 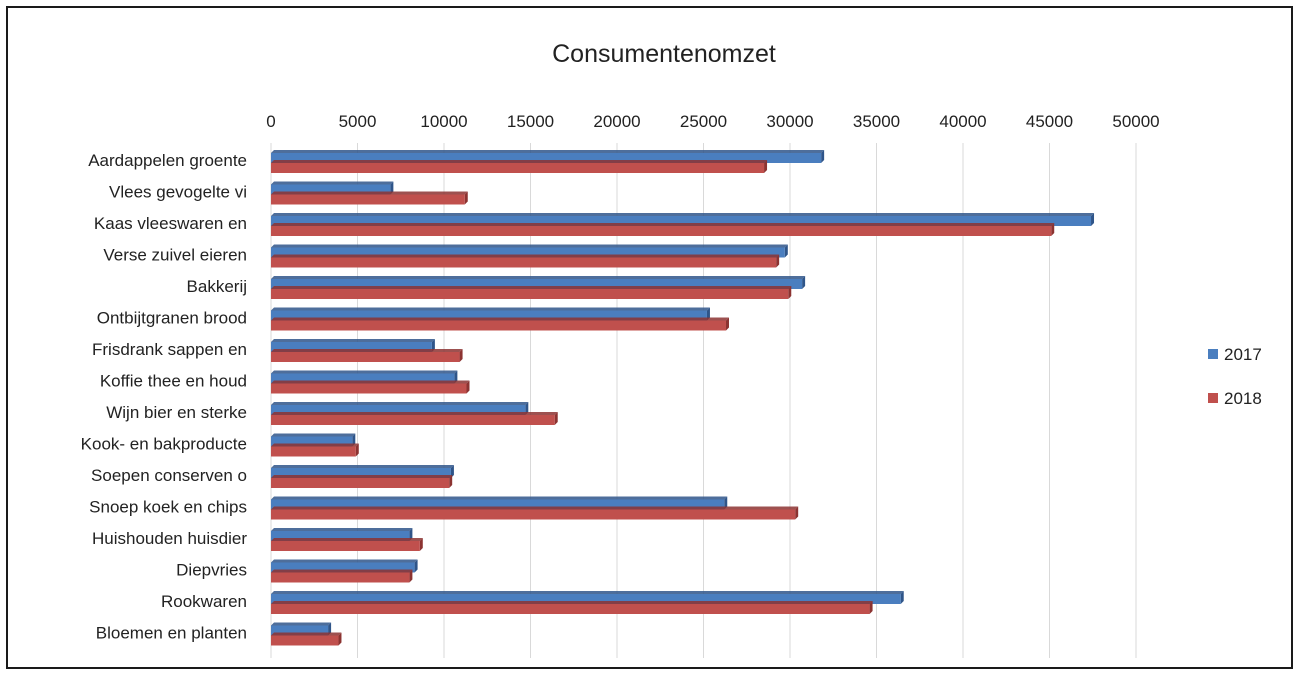 What do you see at coordinates (789, 121) in the screenshot?
I see `x-tick-label: 30000` at bounding box center [789, 121].